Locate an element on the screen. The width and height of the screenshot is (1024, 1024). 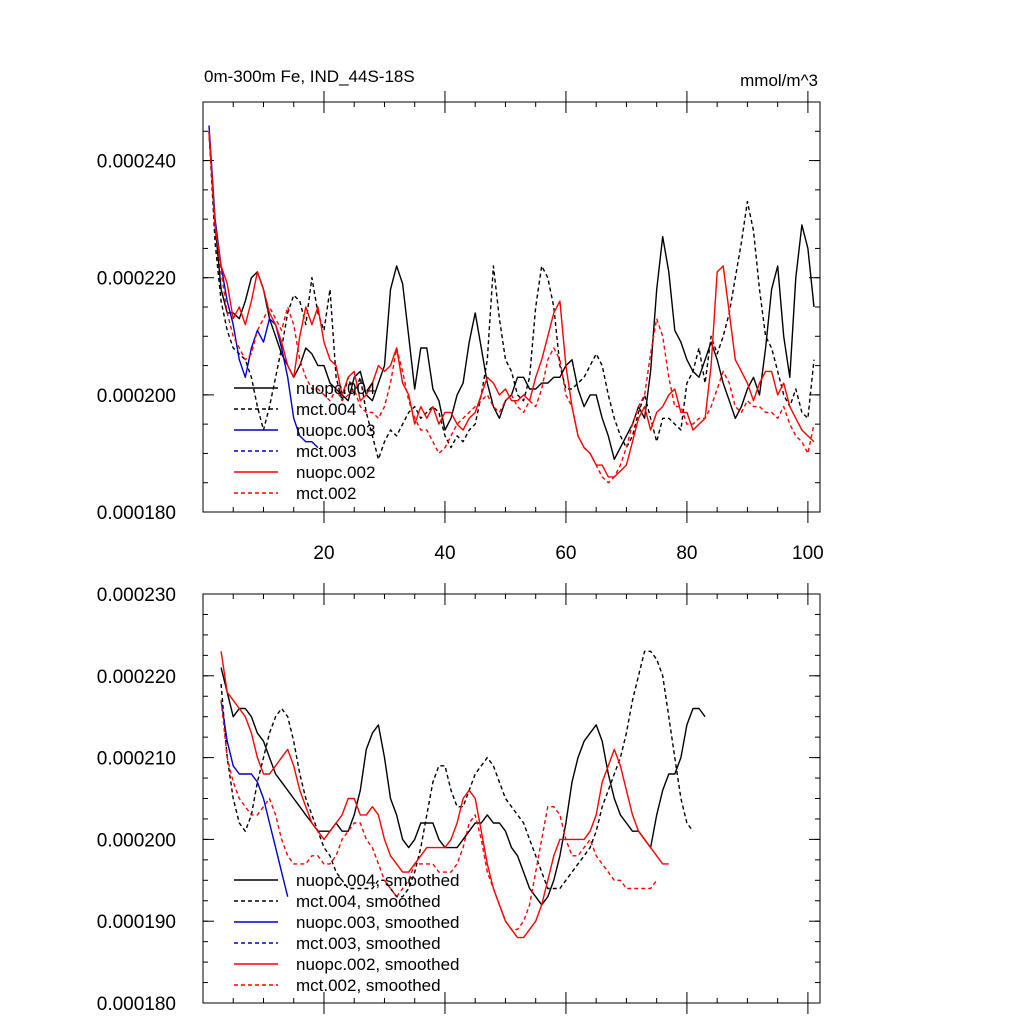
top-panel-title: 0m-300m Fe, IND_44S-18S is located at coordinates (309, 76).